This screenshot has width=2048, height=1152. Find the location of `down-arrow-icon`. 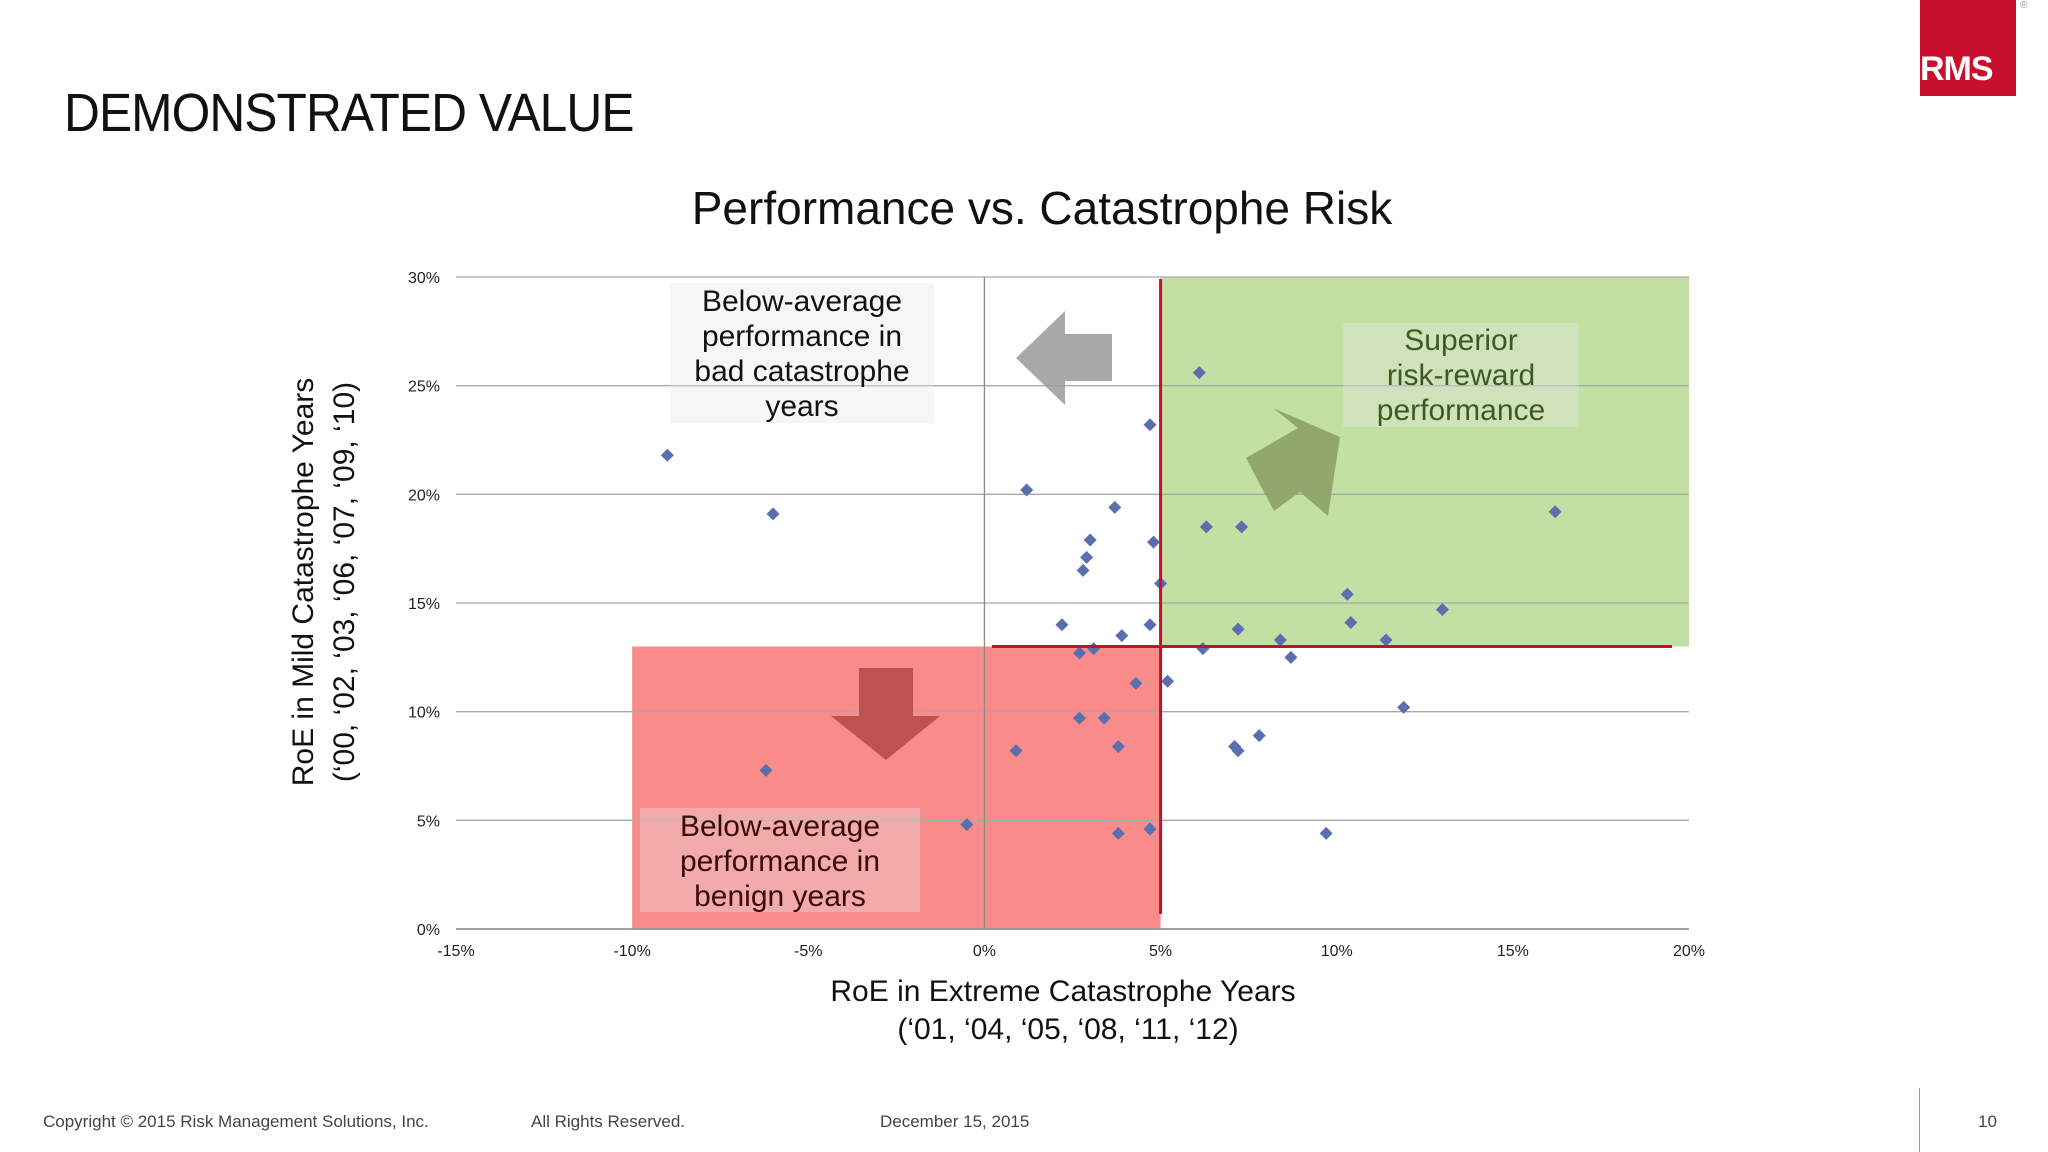

down-arrow-icon is located at coordinates (885, 714).